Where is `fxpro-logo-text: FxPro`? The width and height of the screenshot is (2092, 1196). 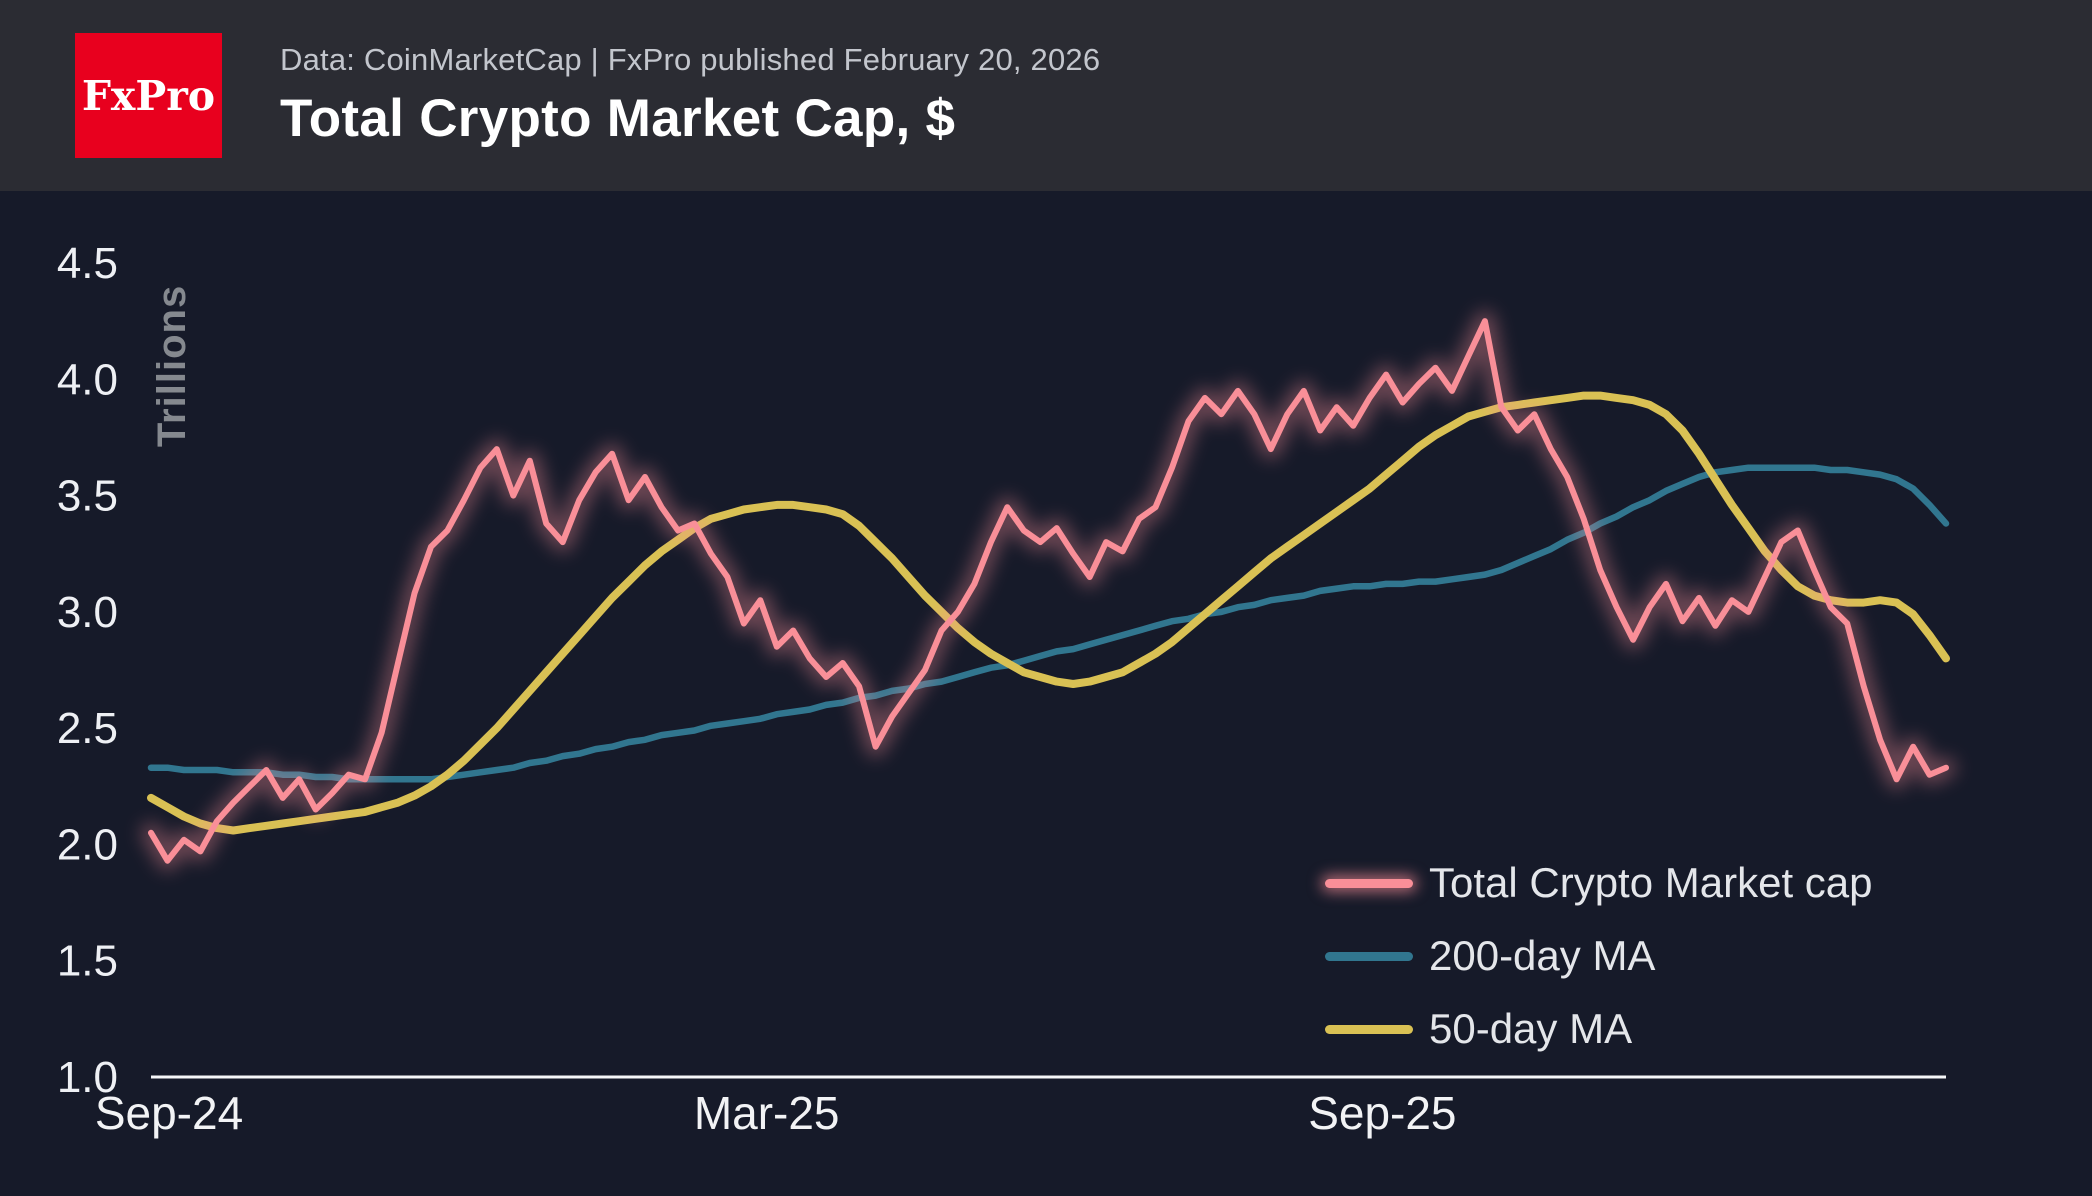 fxpro-logo-text: FxPro is located at coordinates (148, 95).